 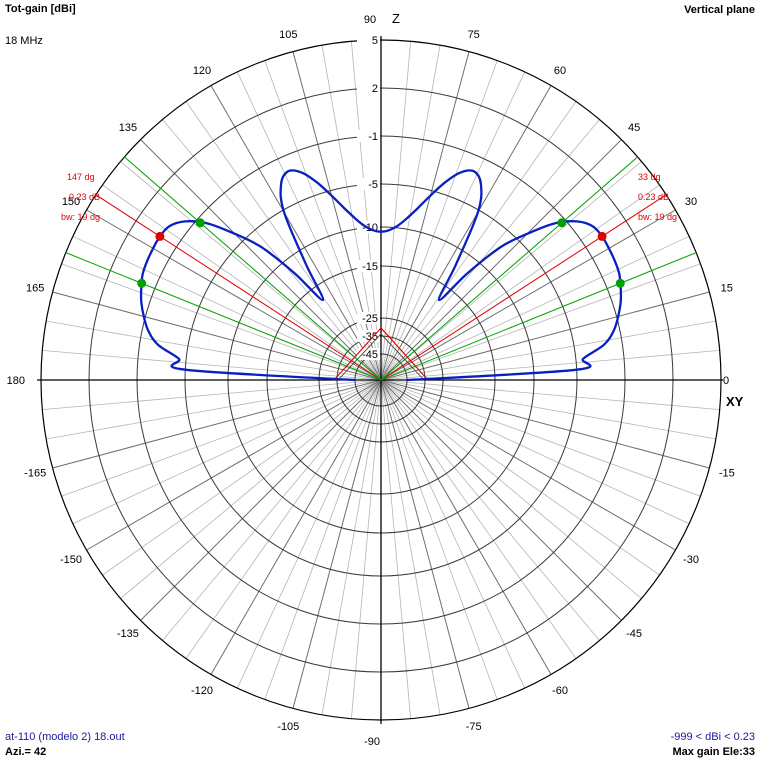 What do you see at coordinates (691, 202) in the screenshot?
I see `angle-tick-label: 30` at bounding box center [691, 202].